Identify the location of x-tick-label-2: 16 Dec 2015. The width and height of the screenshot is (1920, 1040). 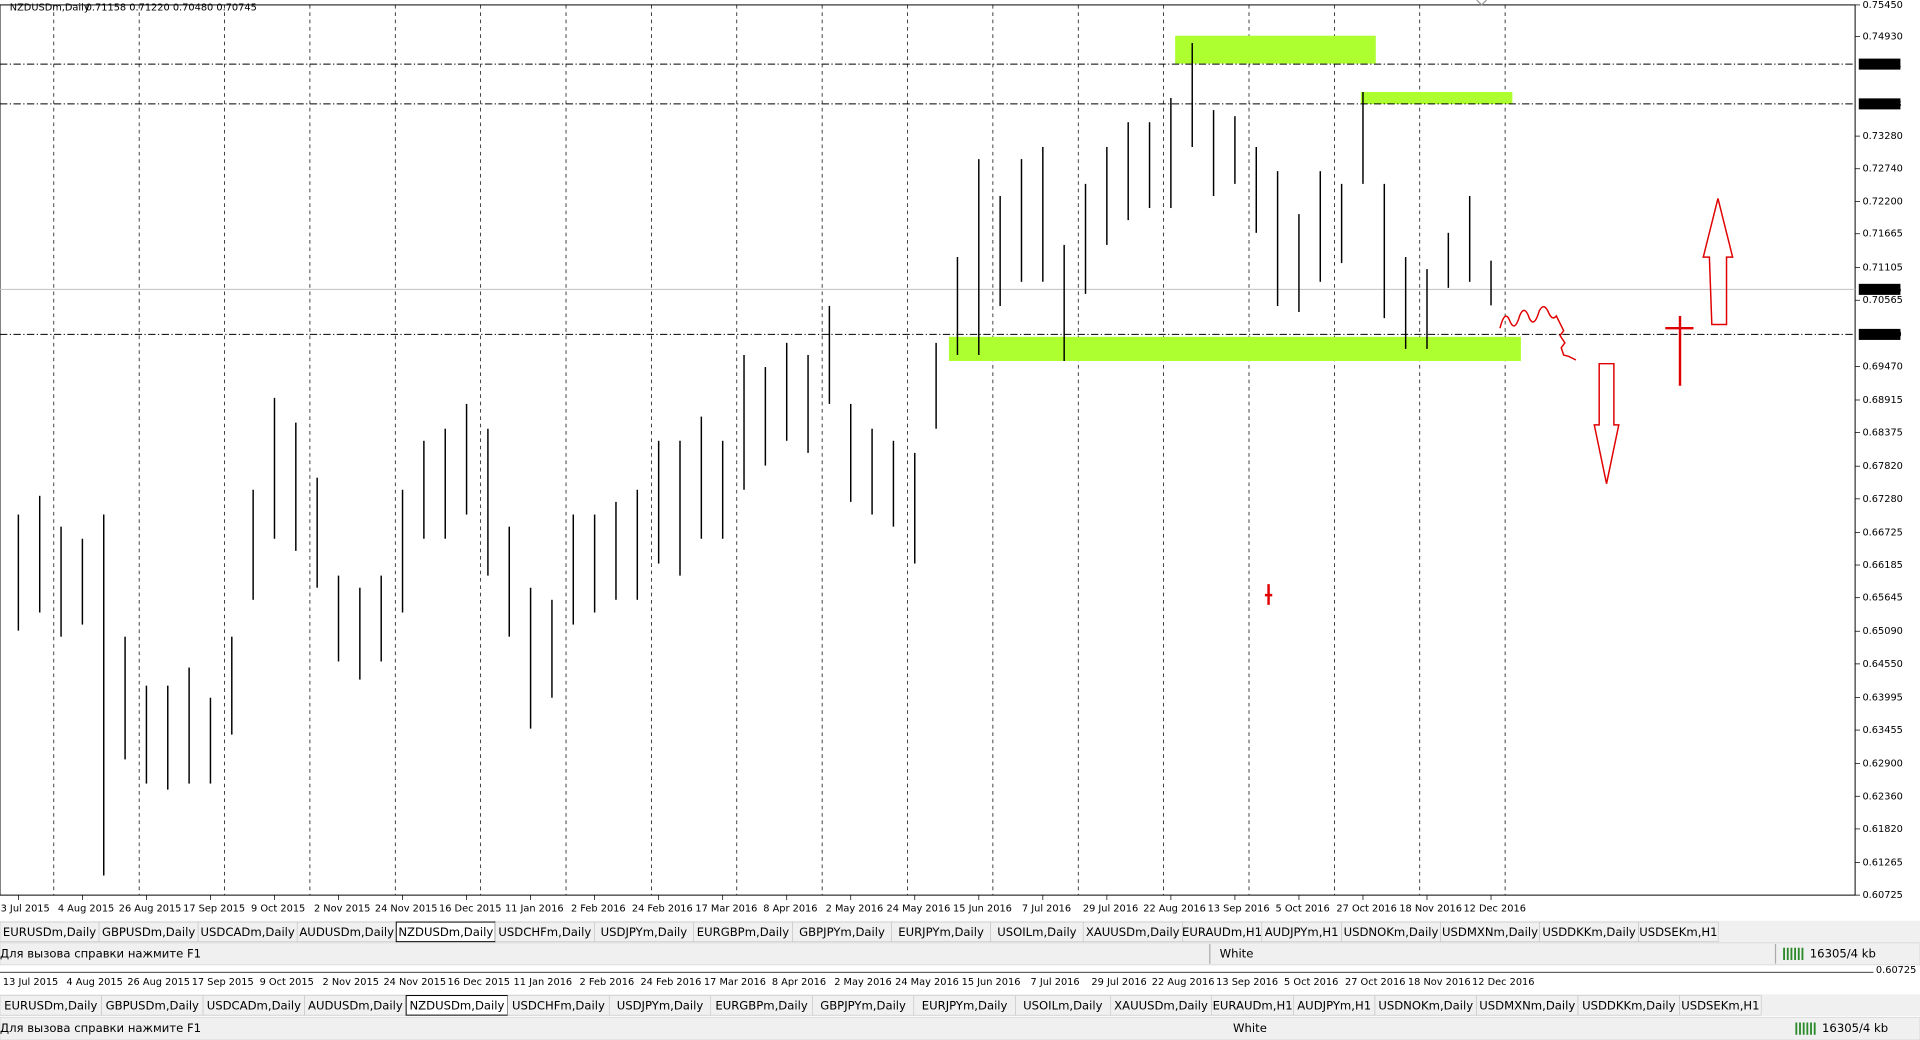
(479, 982).